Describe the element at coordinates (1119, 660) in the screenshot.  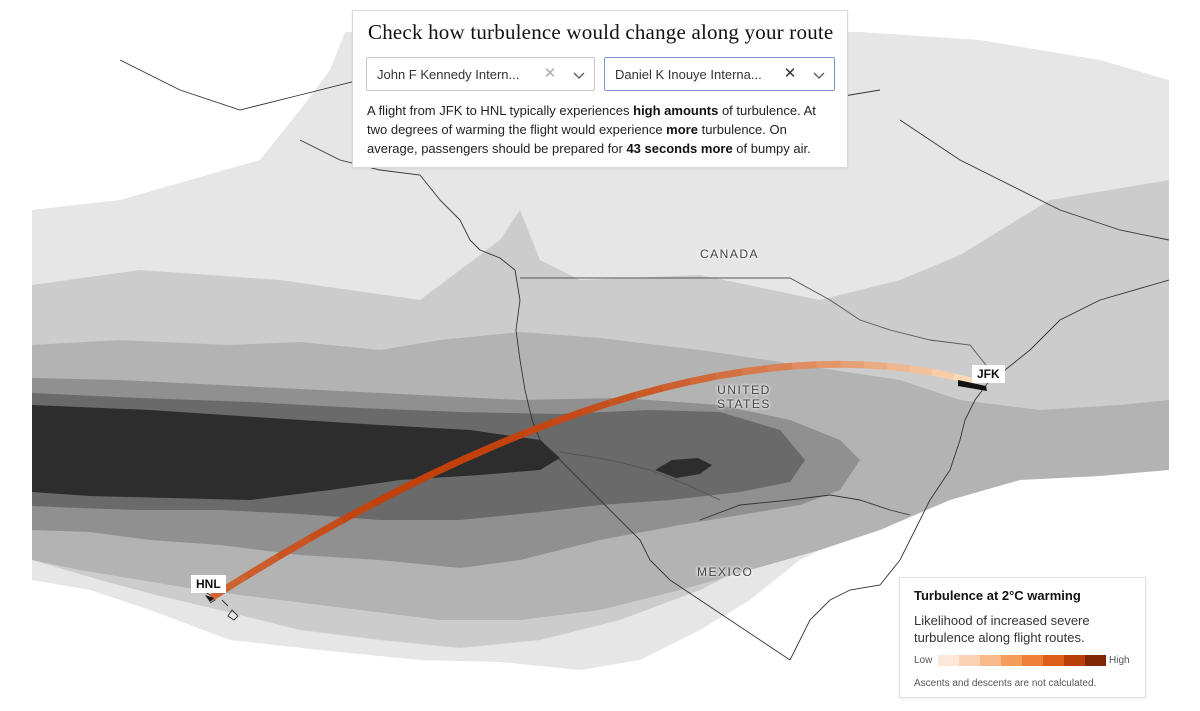
I see `legend-high-label: High` at that location.